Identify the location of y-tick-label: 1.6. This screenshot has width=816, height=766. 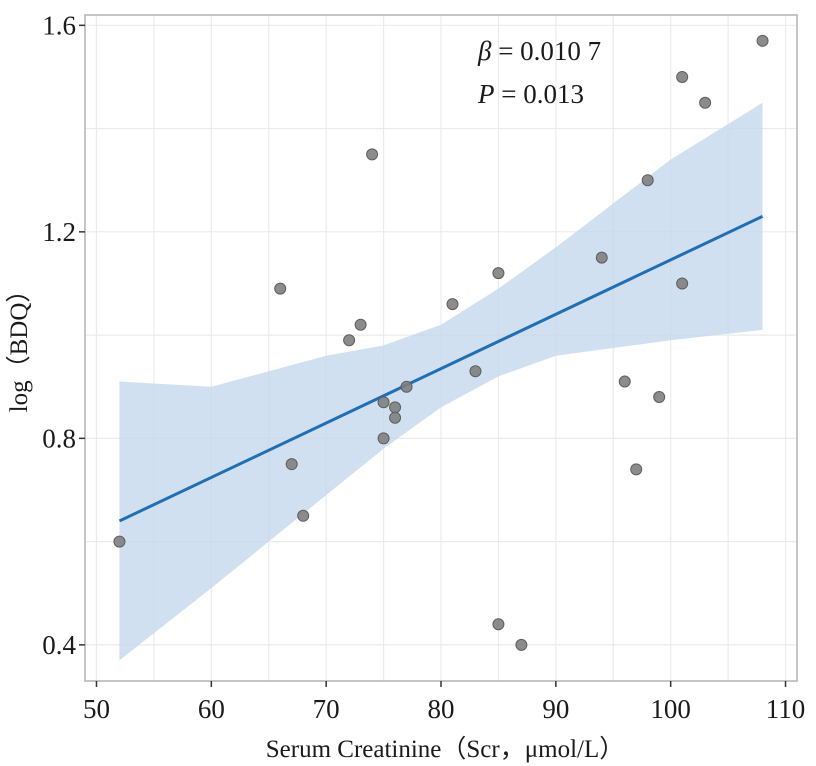
(59, 25).